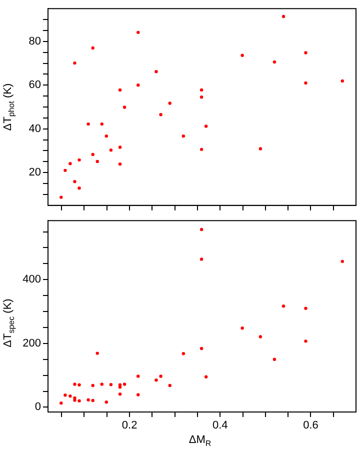 The height and width of the screenshot is (454, 360). Describe the element at coordinates (220, 426) in the screenshot. I see `x-tick-label: 0.4` at that location.